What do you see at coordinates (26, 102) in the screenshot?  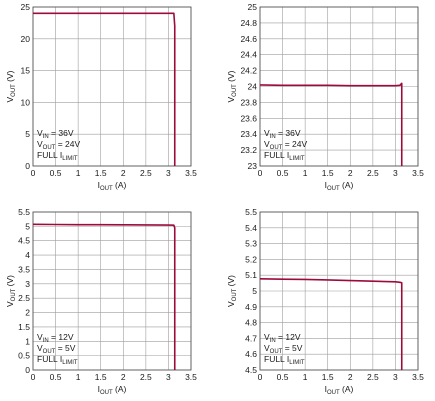 I see `y-tick-label: 10` at bounding box center [26, 102].